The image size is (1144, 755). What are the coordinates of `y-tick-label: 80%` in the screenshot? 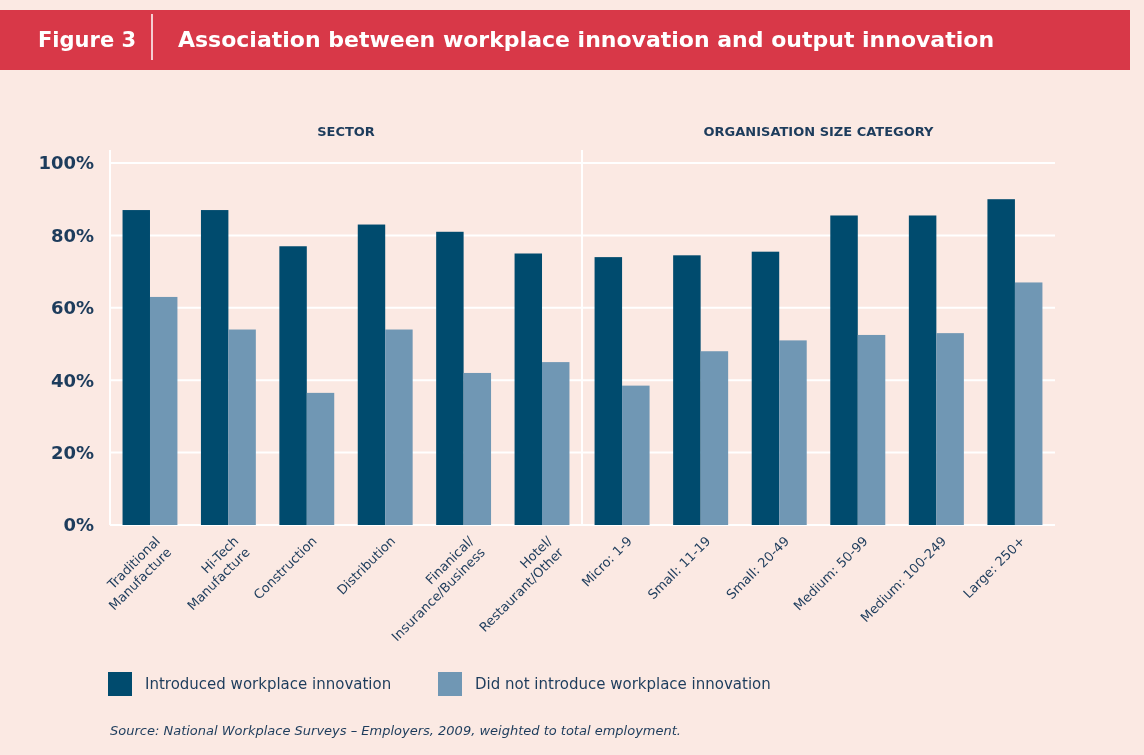 It's located at (72, 235).